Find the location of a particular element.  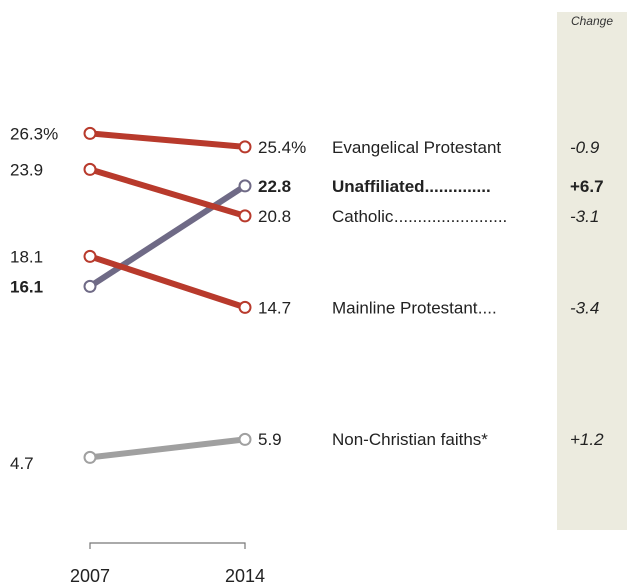

change-value-non-christian-faiths: +1.2 is located at coordinates (587, 439).